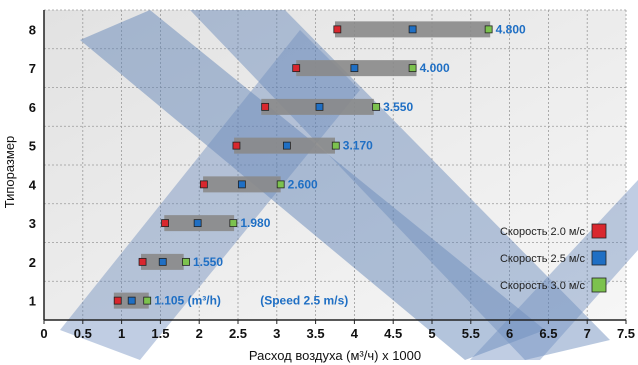  Describe the element at coordinates (32, 29) in the screenshot. I see `y-tick-label: 8` at that location.